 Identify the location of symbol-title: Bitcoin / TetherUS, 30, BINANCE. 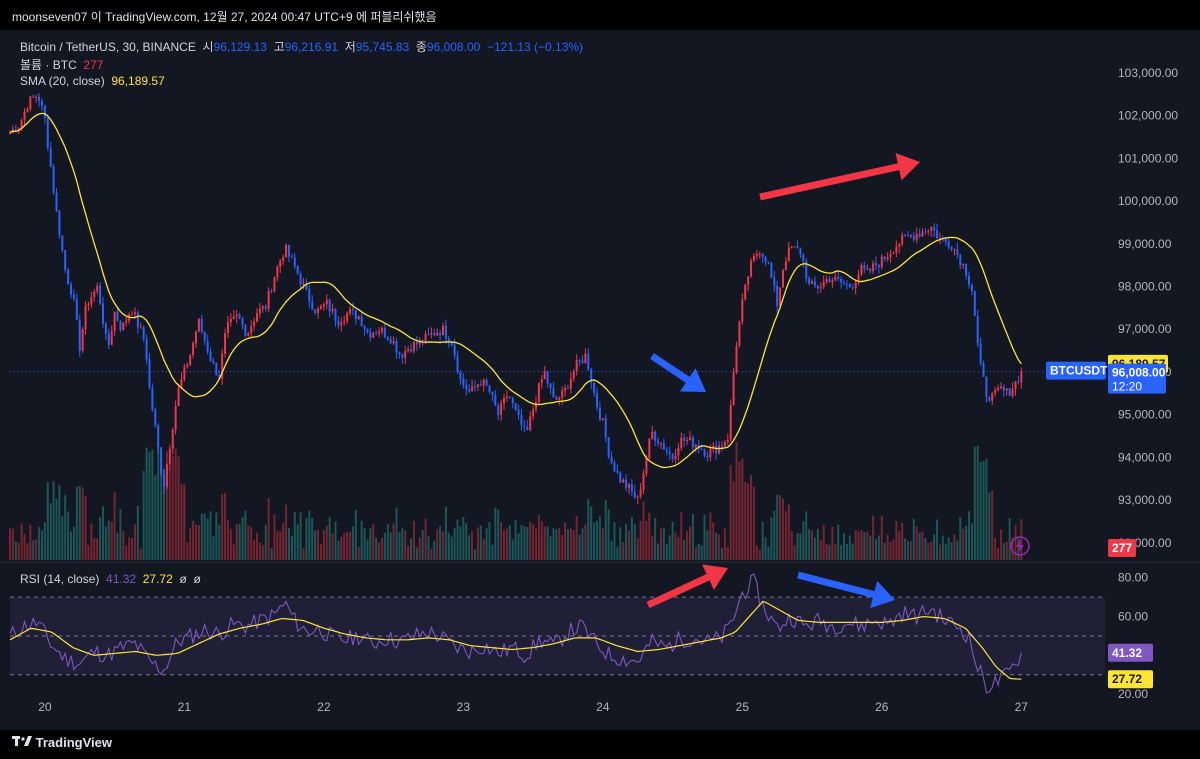
(108, 47).